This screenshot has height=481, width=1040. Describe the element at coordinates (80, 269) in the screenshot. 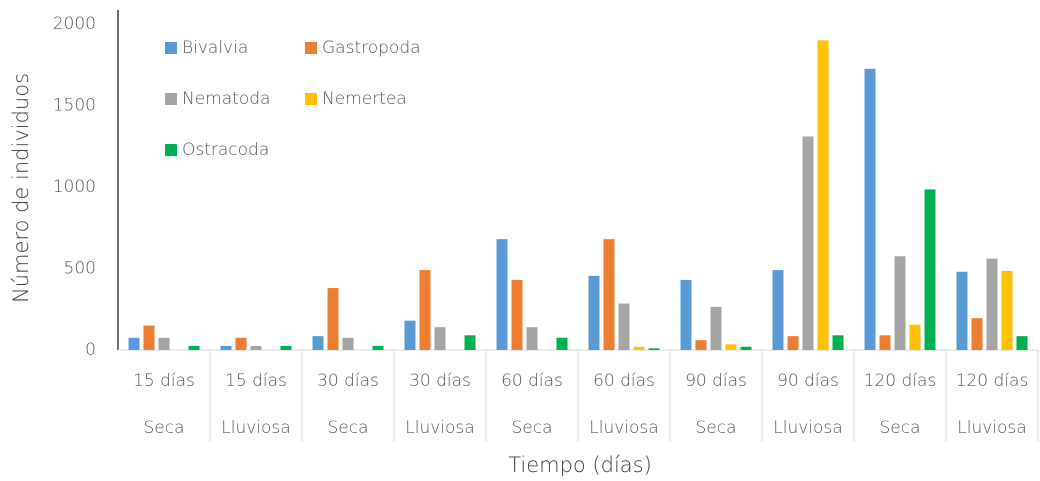

I see `y-tick-label: 500` at that location.